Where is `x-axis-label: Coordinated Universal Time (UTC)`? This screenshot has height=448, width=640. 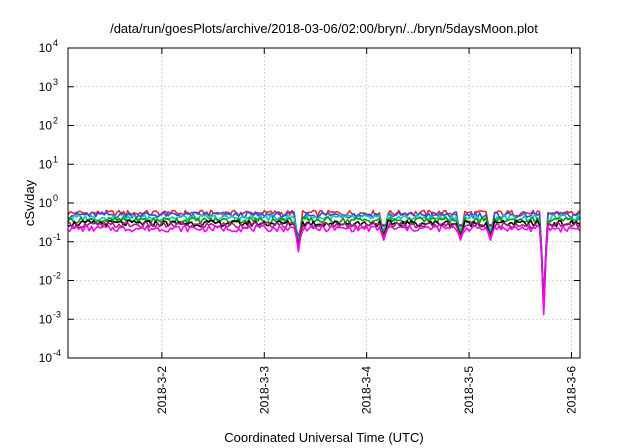
x-axis-label: Coordinated Universal Time (UTC) is located at coordinates (323, 437).